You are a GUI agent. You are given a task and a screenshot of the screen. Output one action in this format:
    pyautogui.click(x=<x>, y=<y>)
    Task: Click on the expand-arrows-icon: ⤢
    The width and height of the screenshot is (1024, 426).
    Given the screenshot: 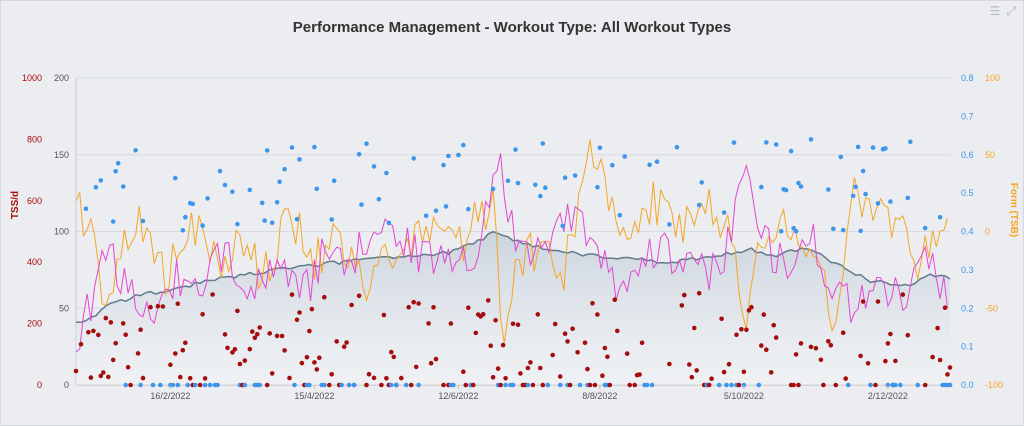 What is the action you would take?
    pyautogui.click(x=1011, y=11)
    